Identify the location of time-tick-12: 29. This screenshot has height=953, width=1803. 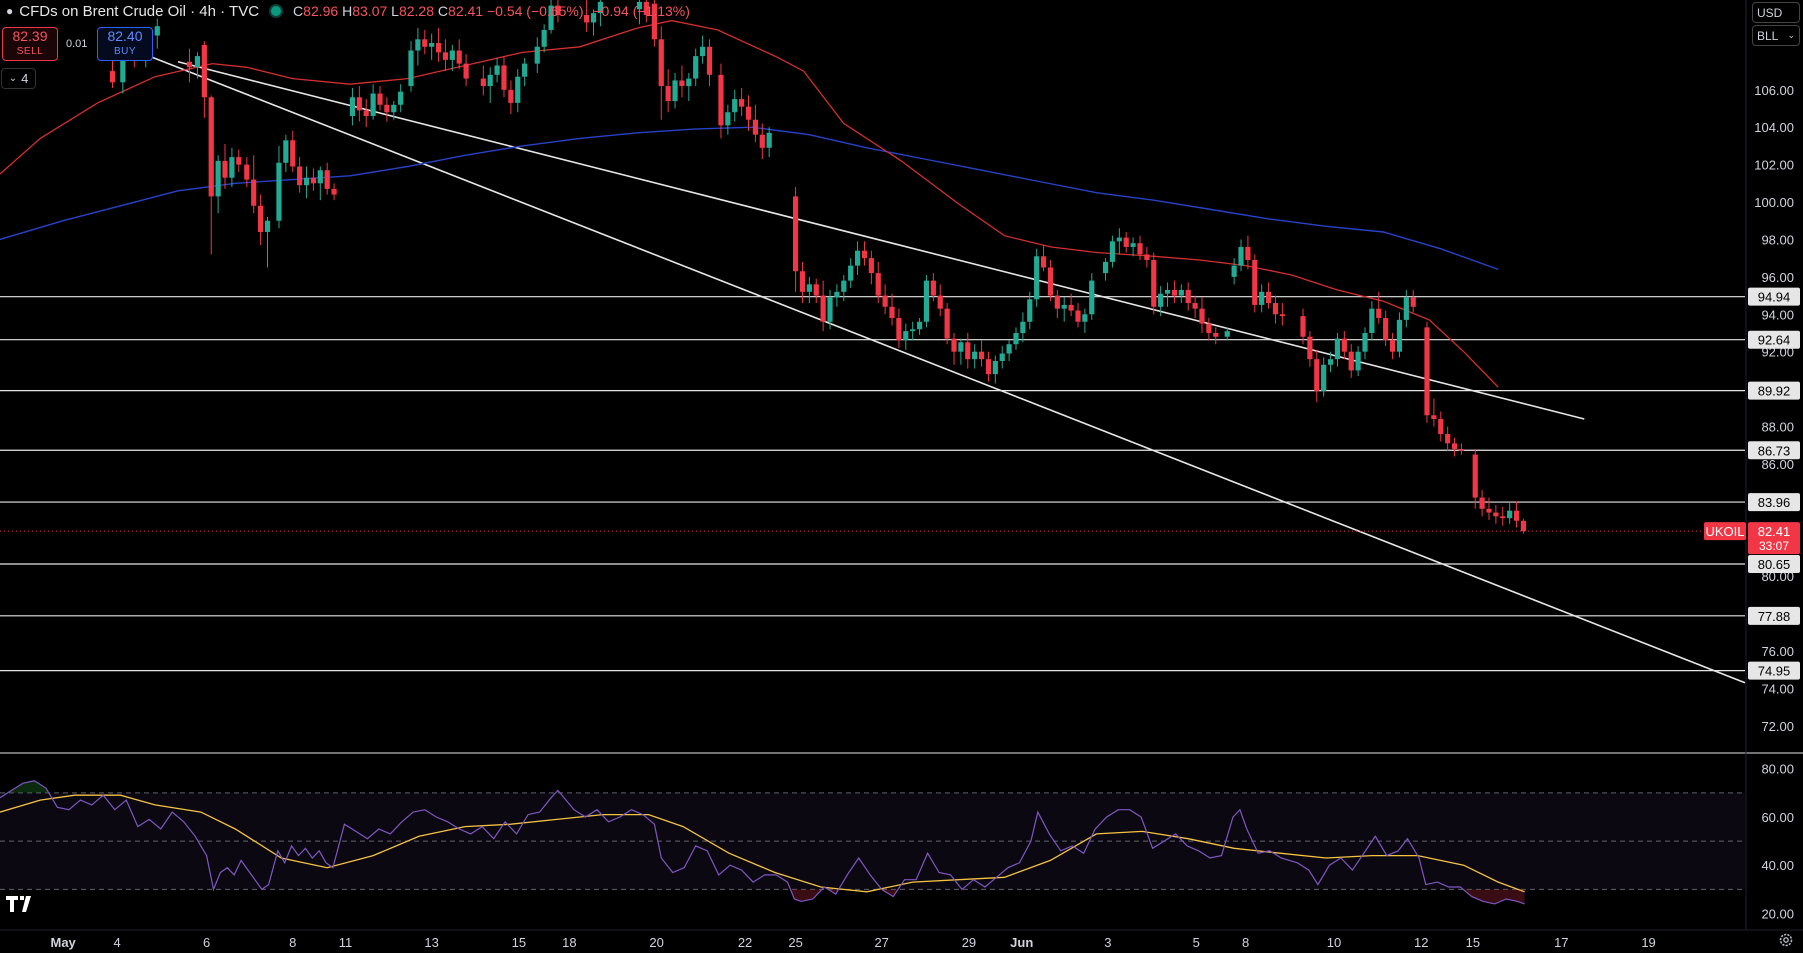
(969, 942).